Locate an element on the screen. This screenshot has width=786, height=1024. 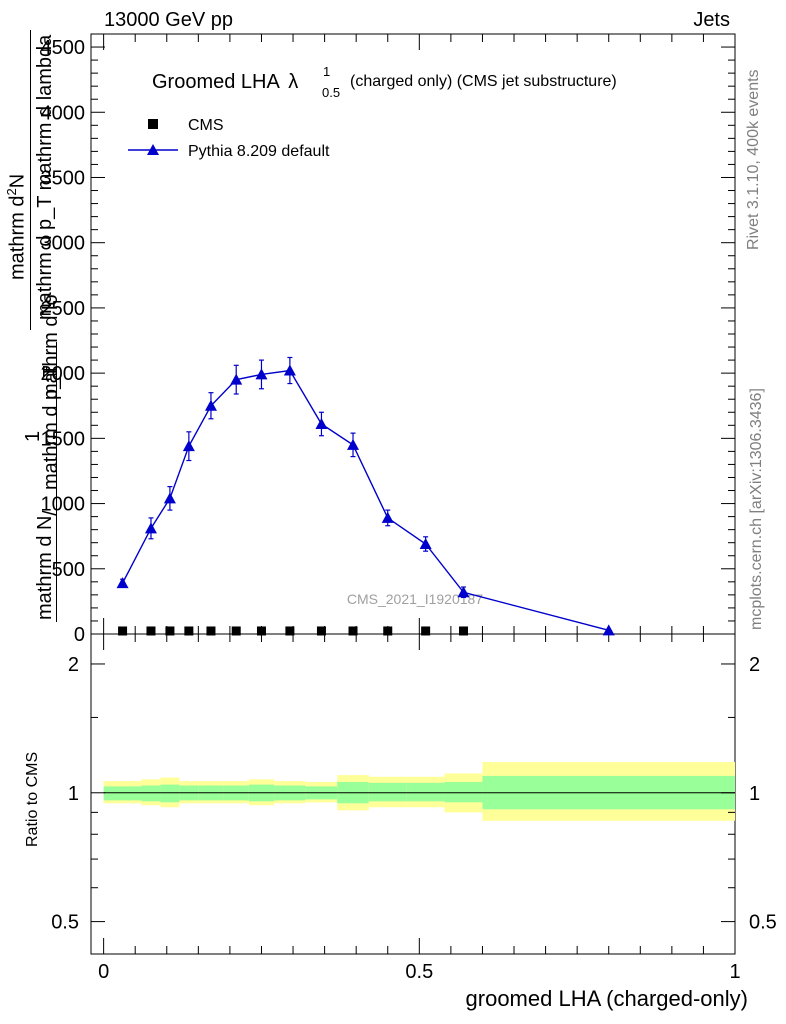
ratio-y-tick-label-left: 0.5 is located at coordinates (65, 923).